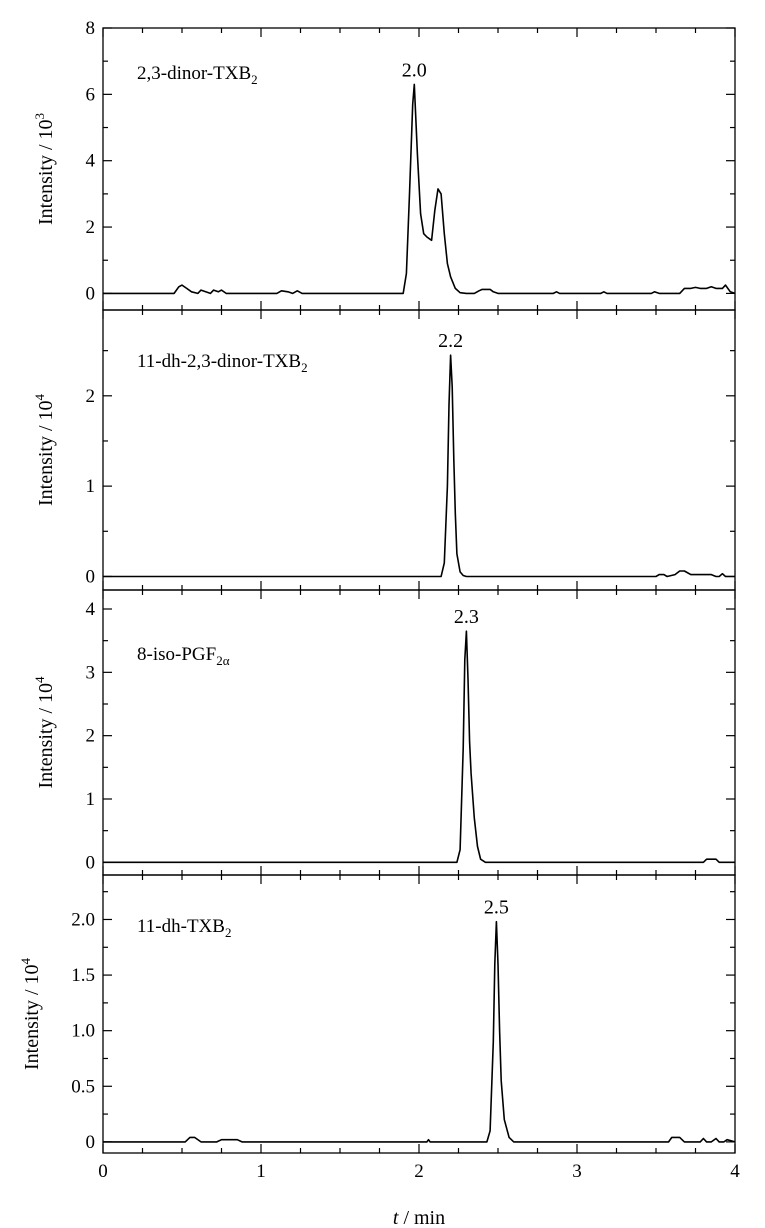 The image size is (765, 1228). I want to click on x-tick-label: 1, so click(261, 1171).